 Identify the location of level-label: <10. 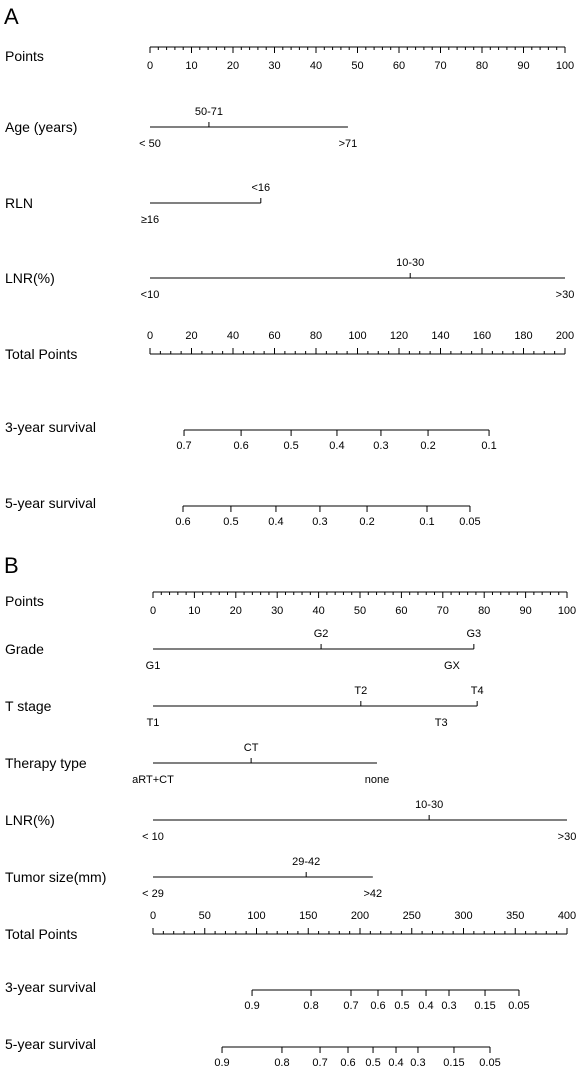
(150, 295).